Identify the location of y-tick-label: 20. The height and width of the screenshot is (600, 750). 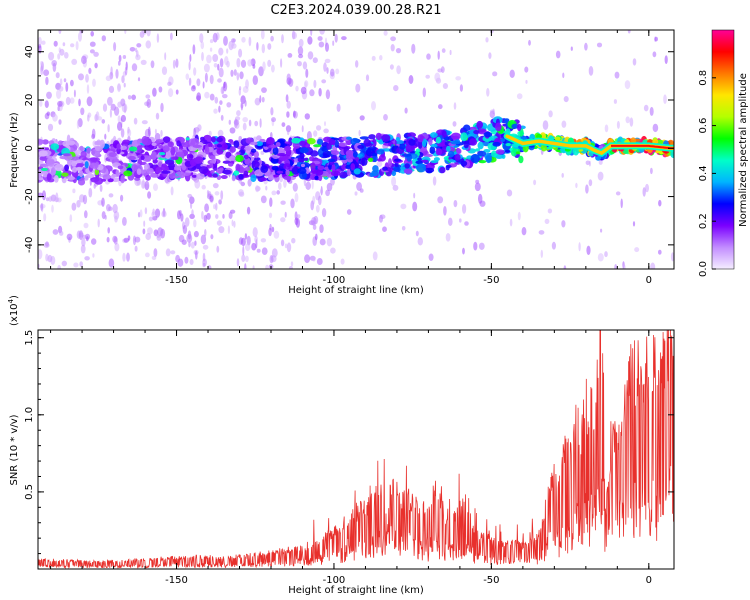
(29, 100).